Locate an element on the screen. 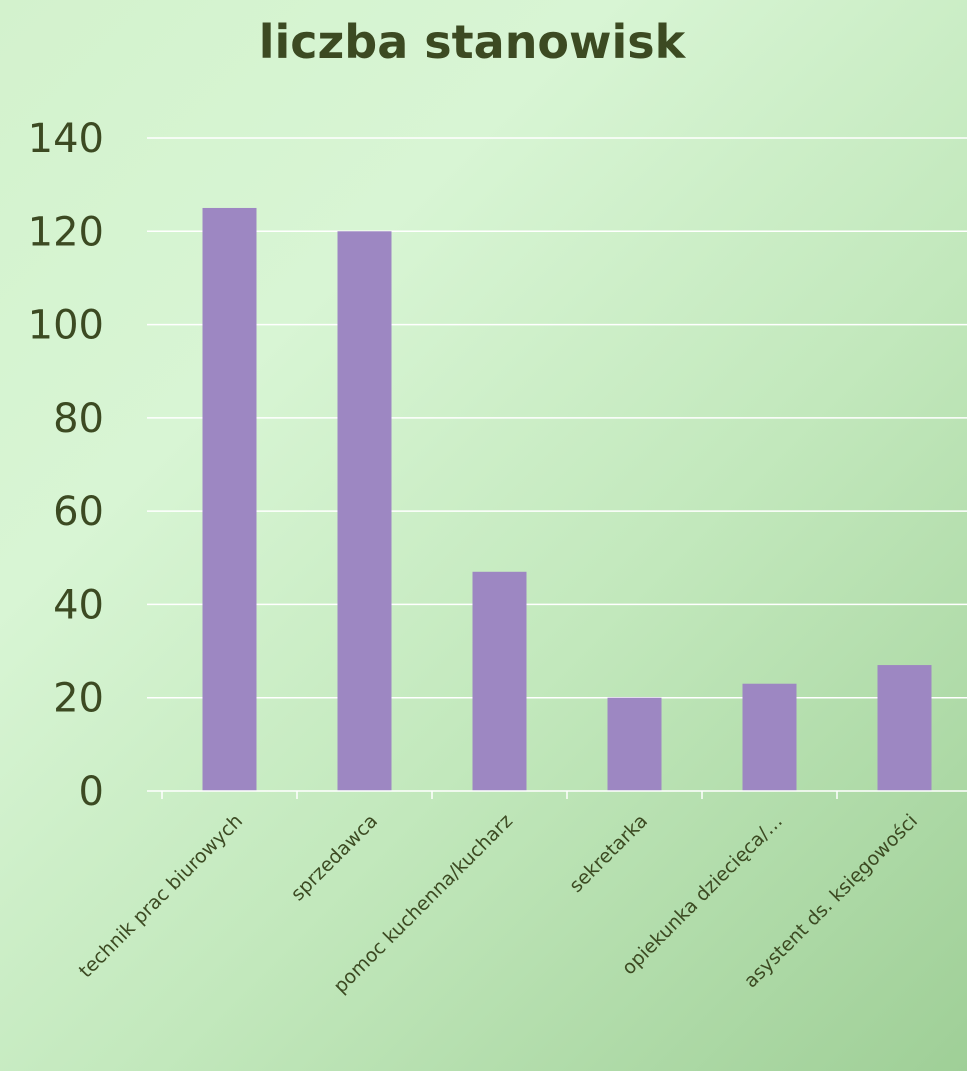 This screenshot has height=1071, width=967. x-category-label: sekretarka is located at coordinates (608, 853).